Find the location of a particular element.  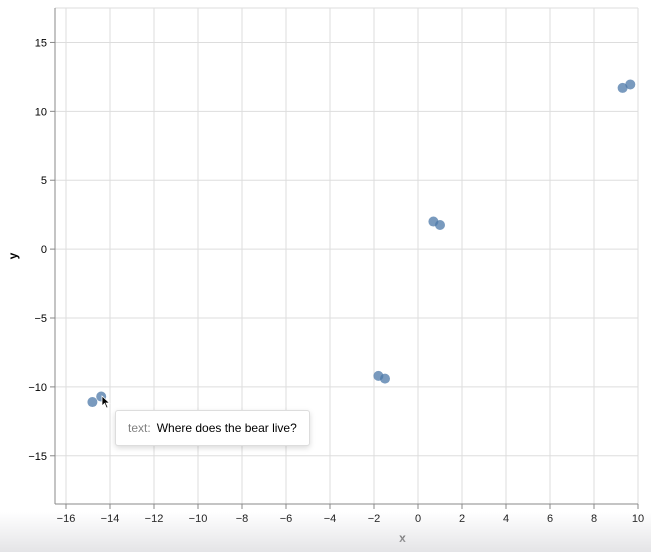

tooltip-value: Where does the bear live? is located at coordinates (226, 428).